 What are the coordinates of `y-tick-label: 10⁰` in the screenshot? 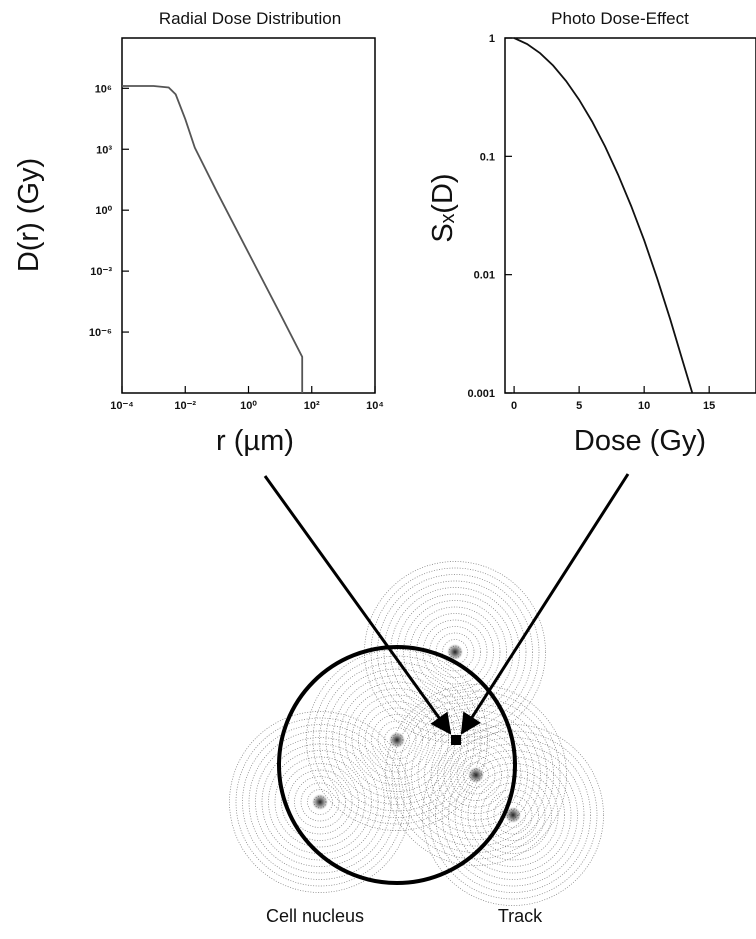 It's located at (103, 211).